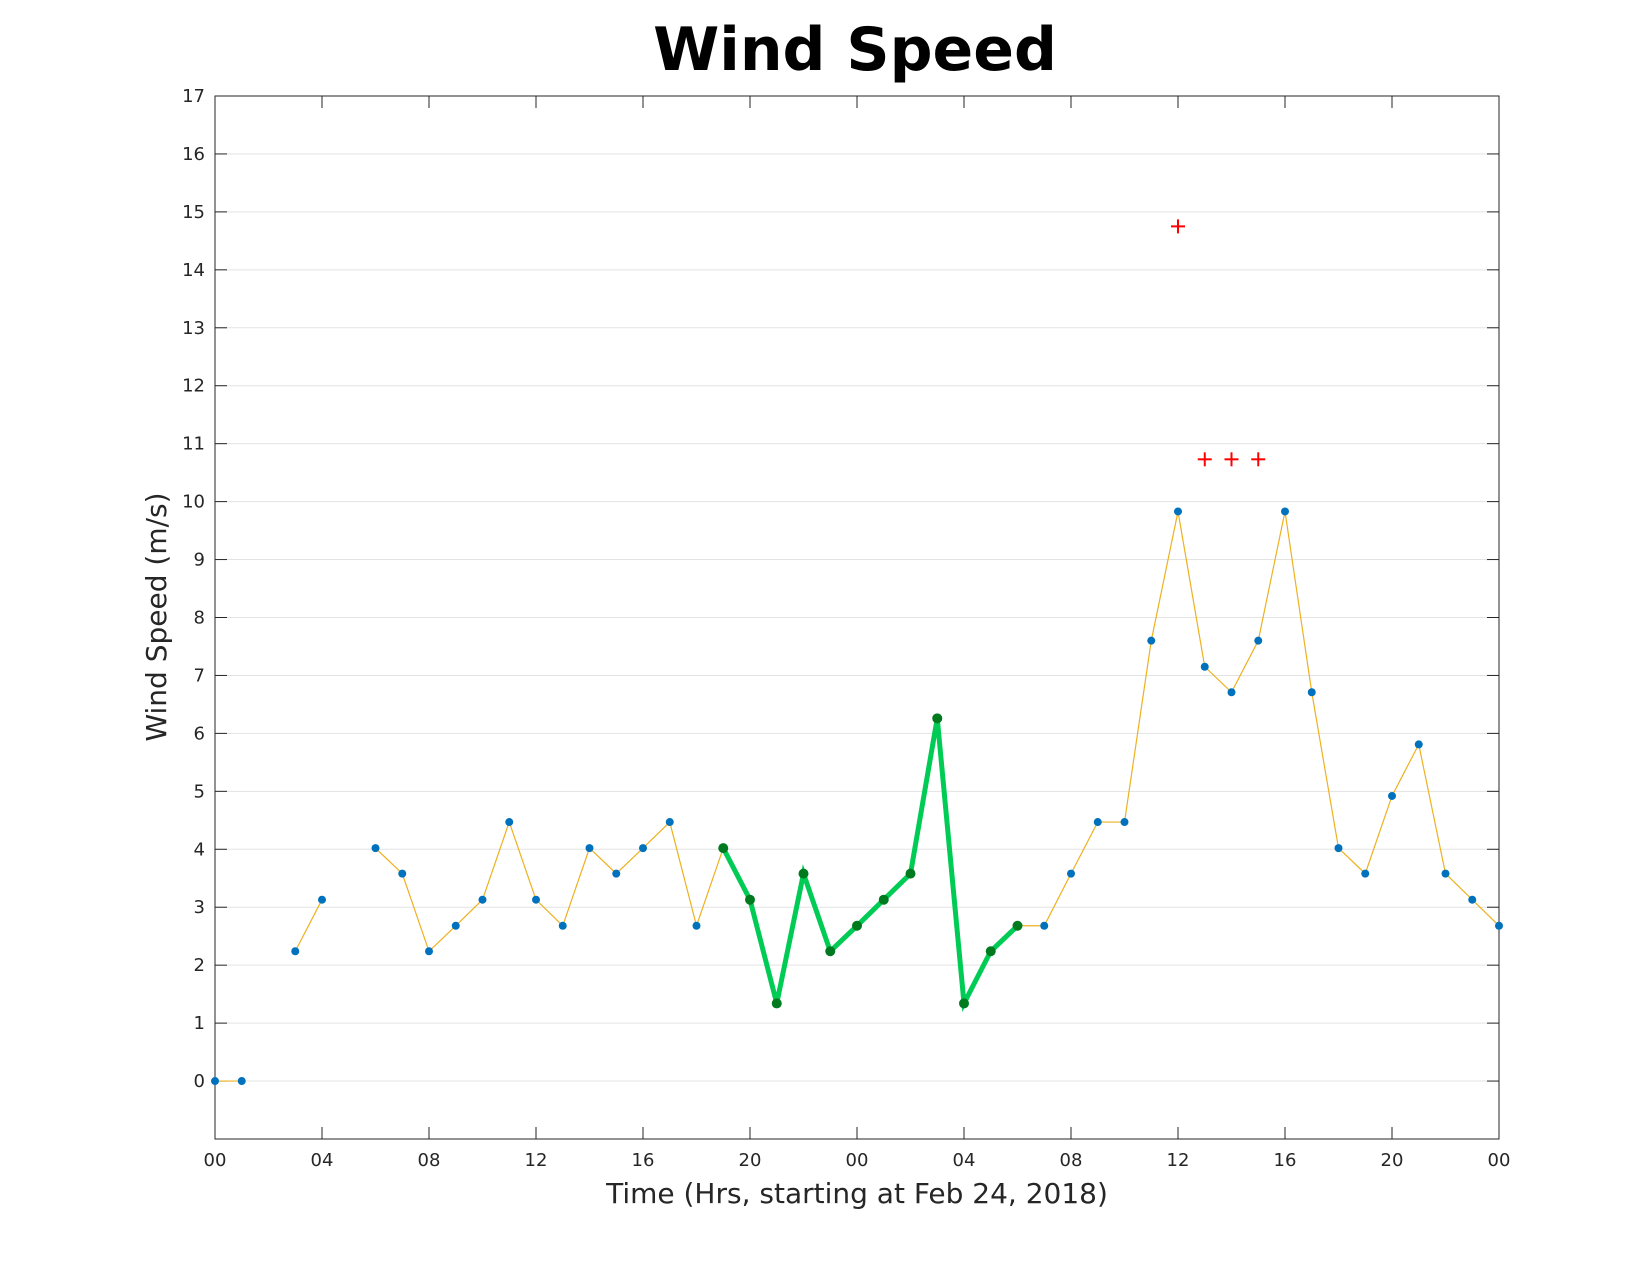 The image size is (1650, 1275). I want to click on x-axis-label: Time (Hrs, starting at Feb 24, 2018), so click(856, 1193).